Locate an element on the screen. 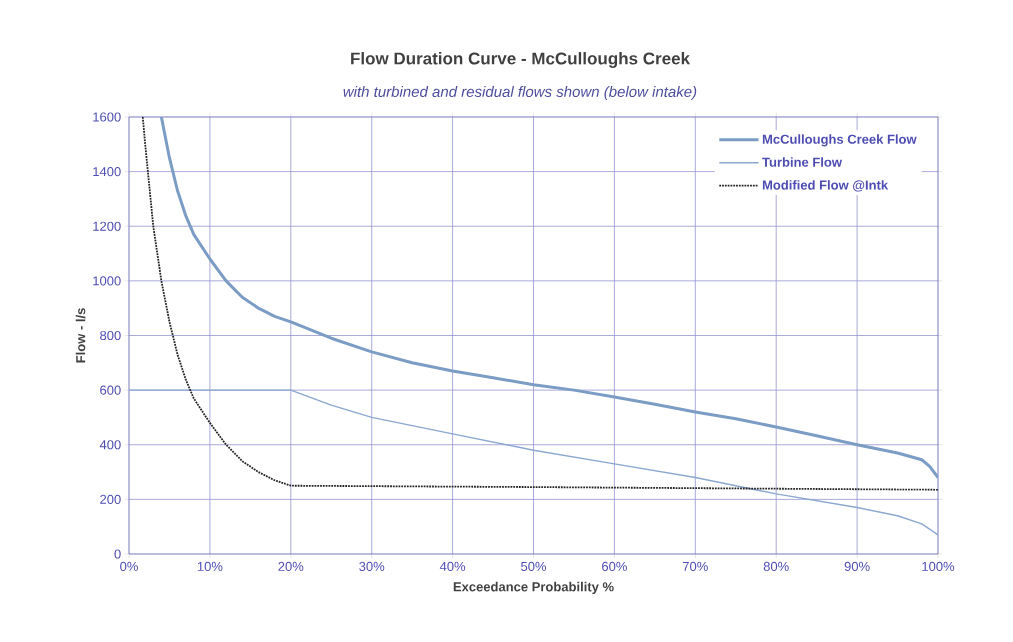 The image size is (1013, 642). y-tick-label: 400 is located at coordinates (110, 445).